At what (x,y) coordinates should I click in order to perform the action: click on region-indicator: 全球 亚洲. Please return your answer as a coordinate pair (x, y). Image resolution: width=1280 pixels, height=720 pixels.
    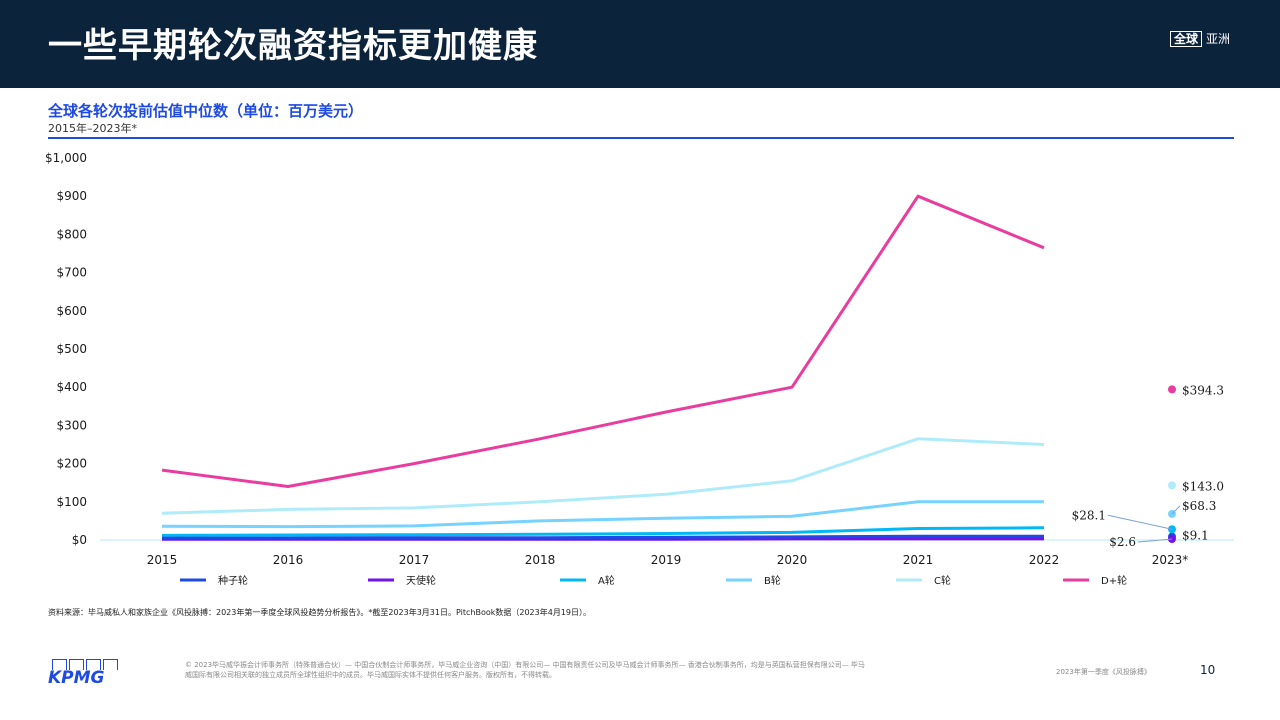
    Looking at the image, I should click on (1199, 38).